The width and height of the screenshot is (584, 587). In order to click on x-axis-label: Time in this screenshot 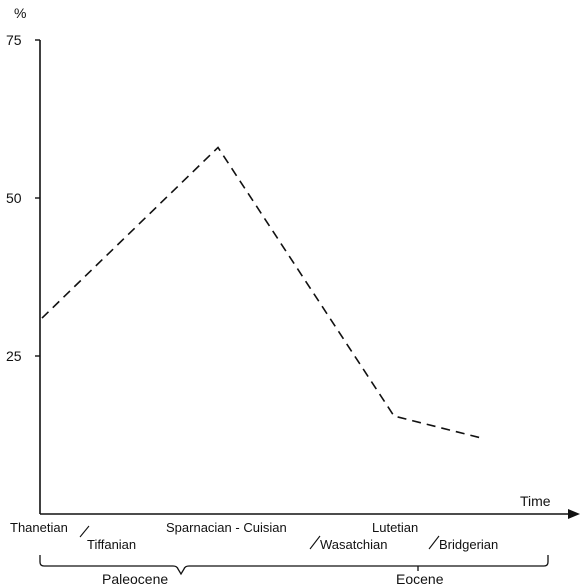, I will do `click(535, 501)`.